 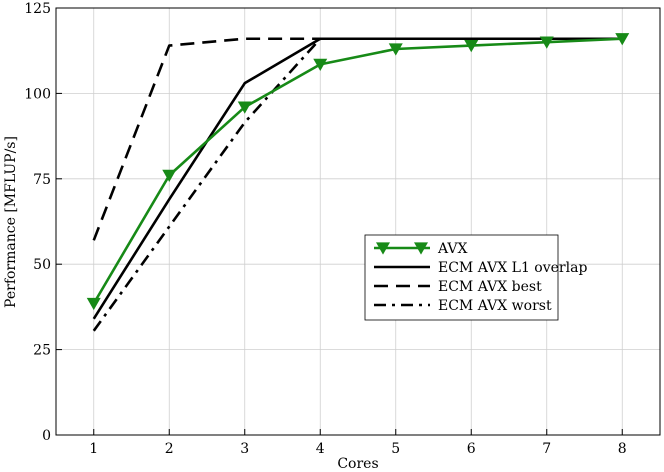 I want to click on y-tick-label: 75, so click(x=42, y=180).